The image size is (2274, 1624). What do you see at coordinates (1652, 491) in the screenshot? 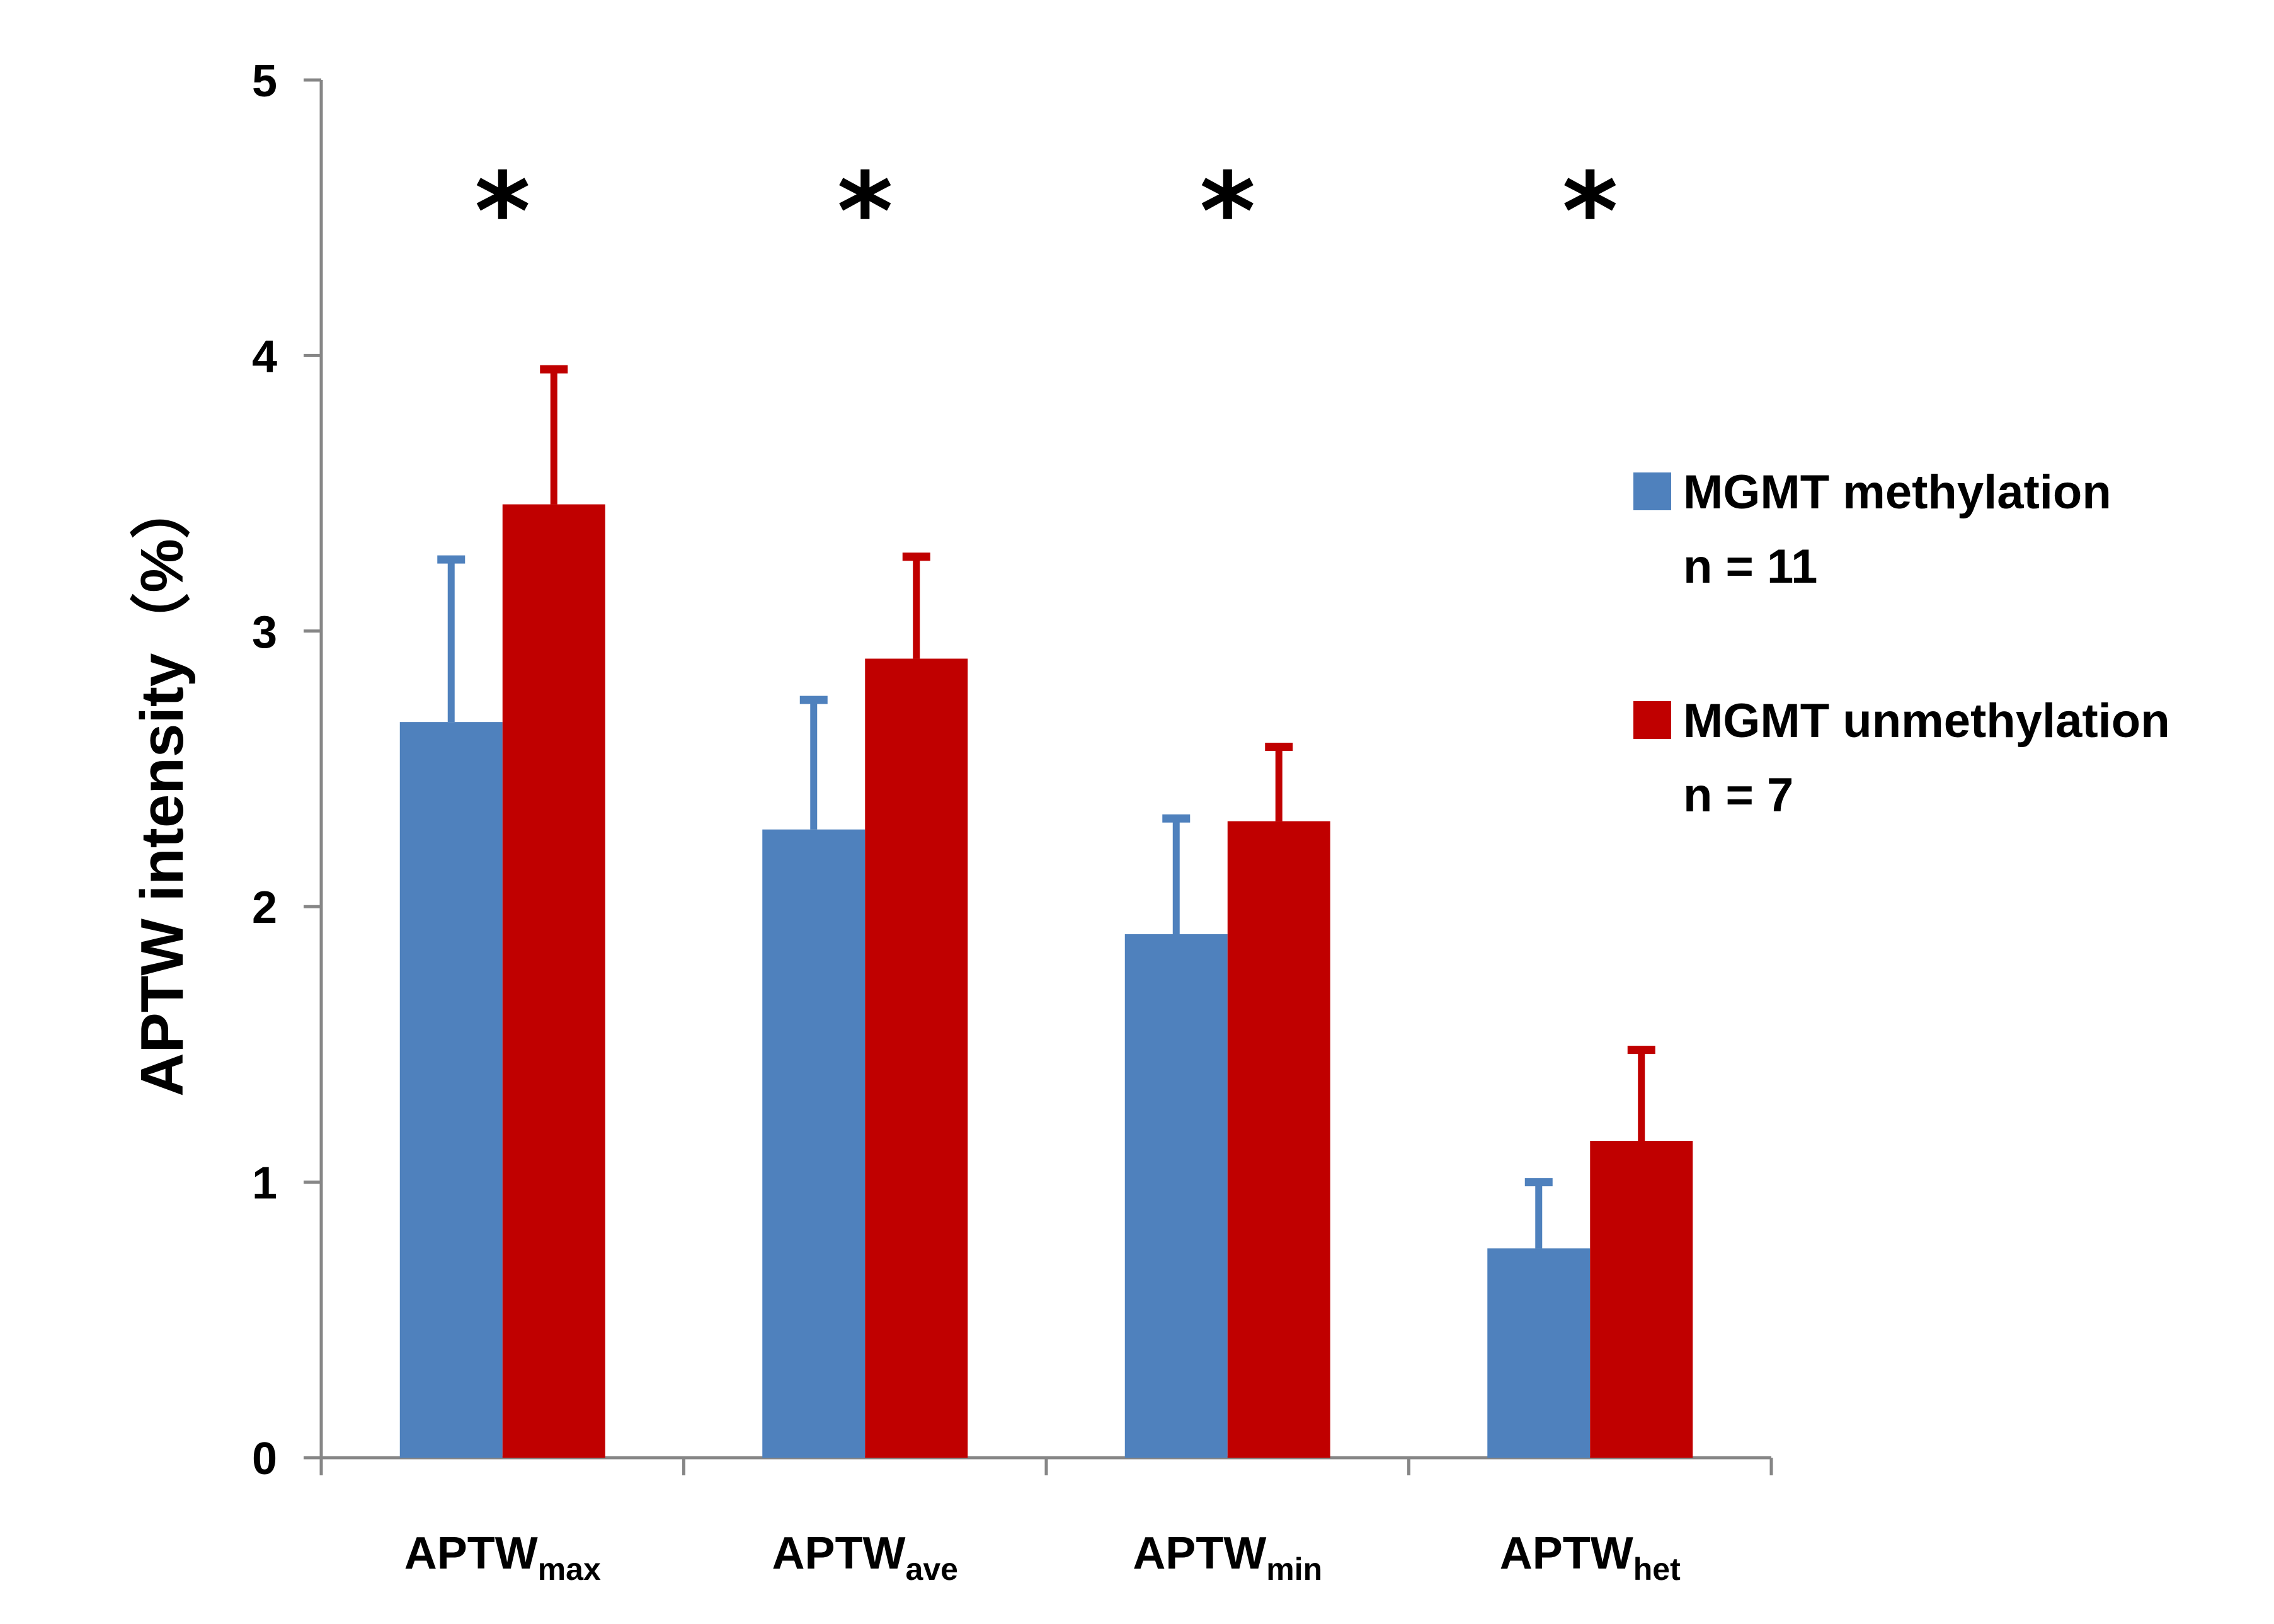
I see `legend-swatch-methylation` at bounding box center [1652, 491].